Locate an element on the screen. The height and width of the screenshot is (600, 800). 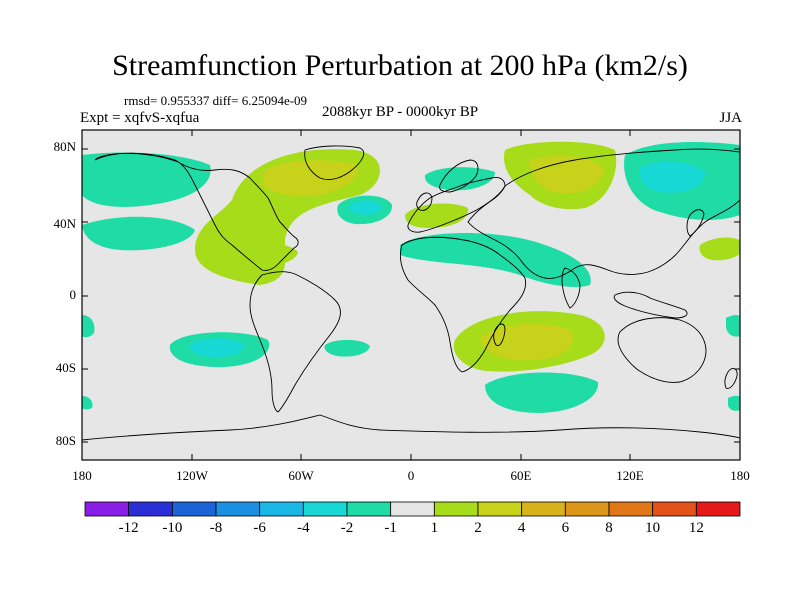
colorbar-label: -1 is located at coordinates (390, 528).